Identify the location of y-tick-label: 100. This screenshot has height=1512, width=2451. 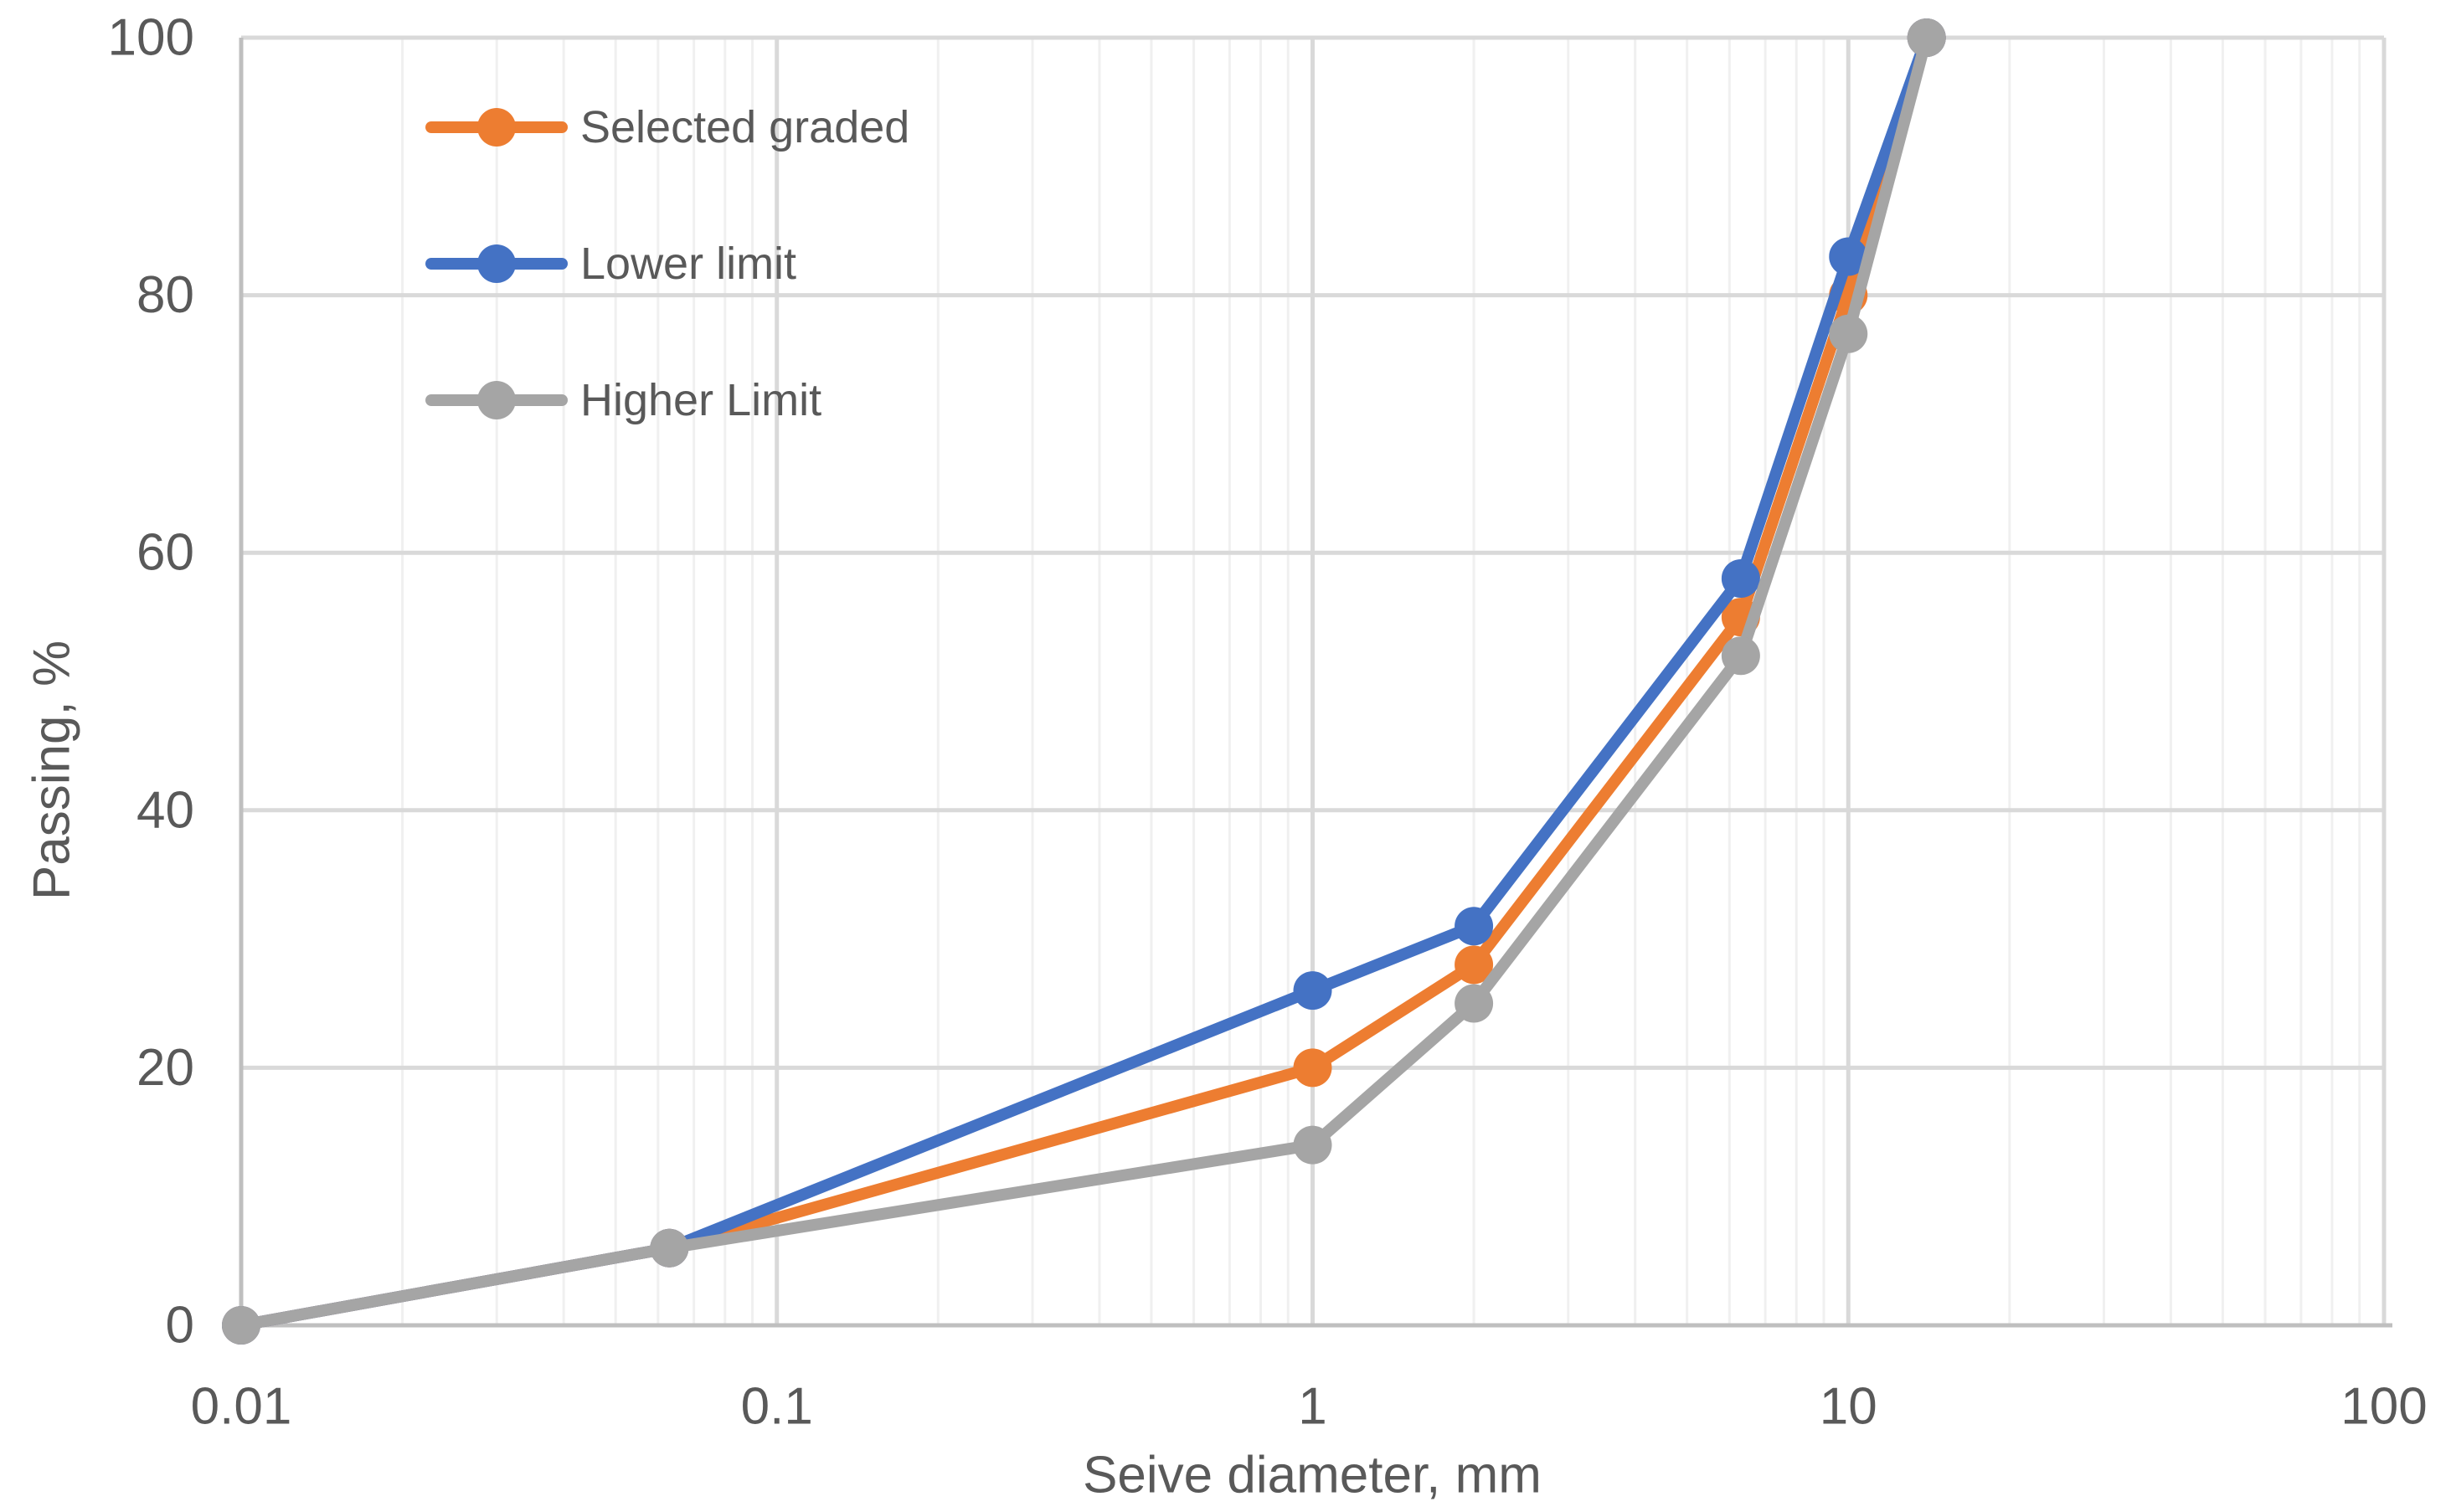
(151, 38).